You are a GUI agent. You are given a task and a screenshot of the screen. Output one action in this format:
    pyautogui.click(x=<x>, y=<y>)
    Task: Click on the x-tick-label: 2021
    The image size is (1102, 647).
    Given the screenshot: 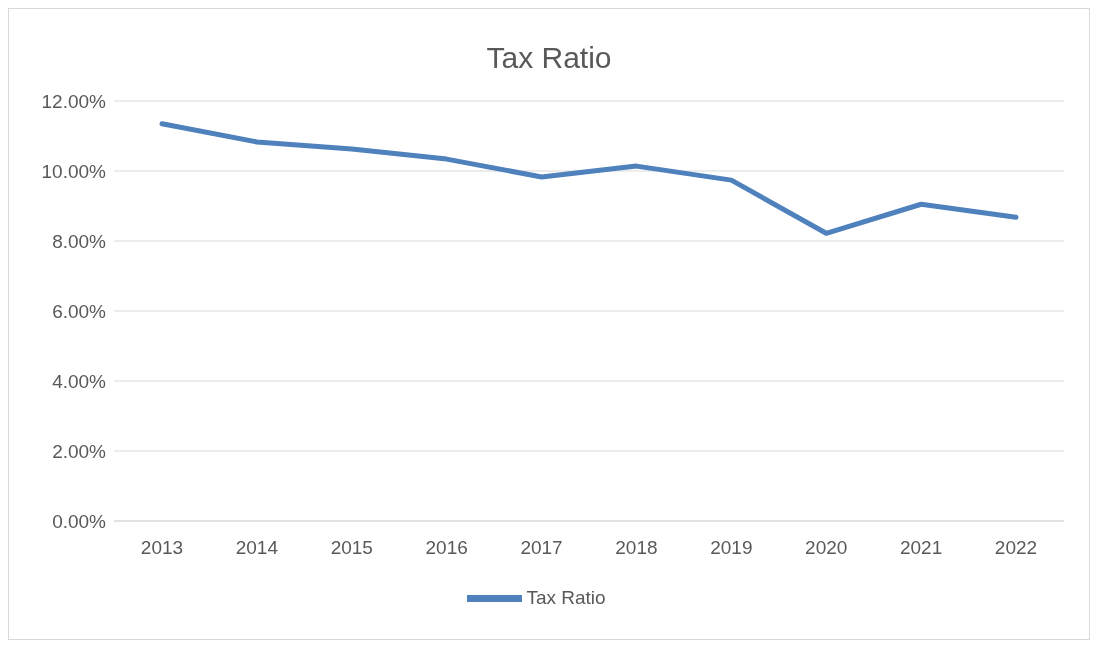 What is the action you would take?
    pyautogui.click(x=921, y=548)
    